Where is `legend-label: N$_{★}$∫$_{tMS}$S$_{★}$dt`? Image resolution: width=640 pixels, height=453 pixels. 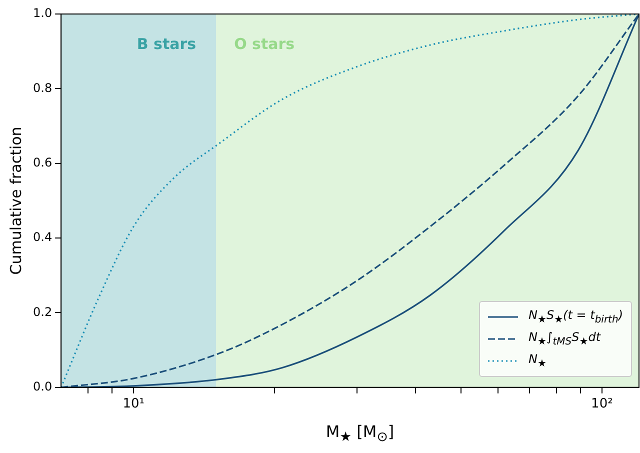
legend-label: N$_{★}$∫$_{tMS}$S$_{★}$dt is located at coordinates (564, 339).